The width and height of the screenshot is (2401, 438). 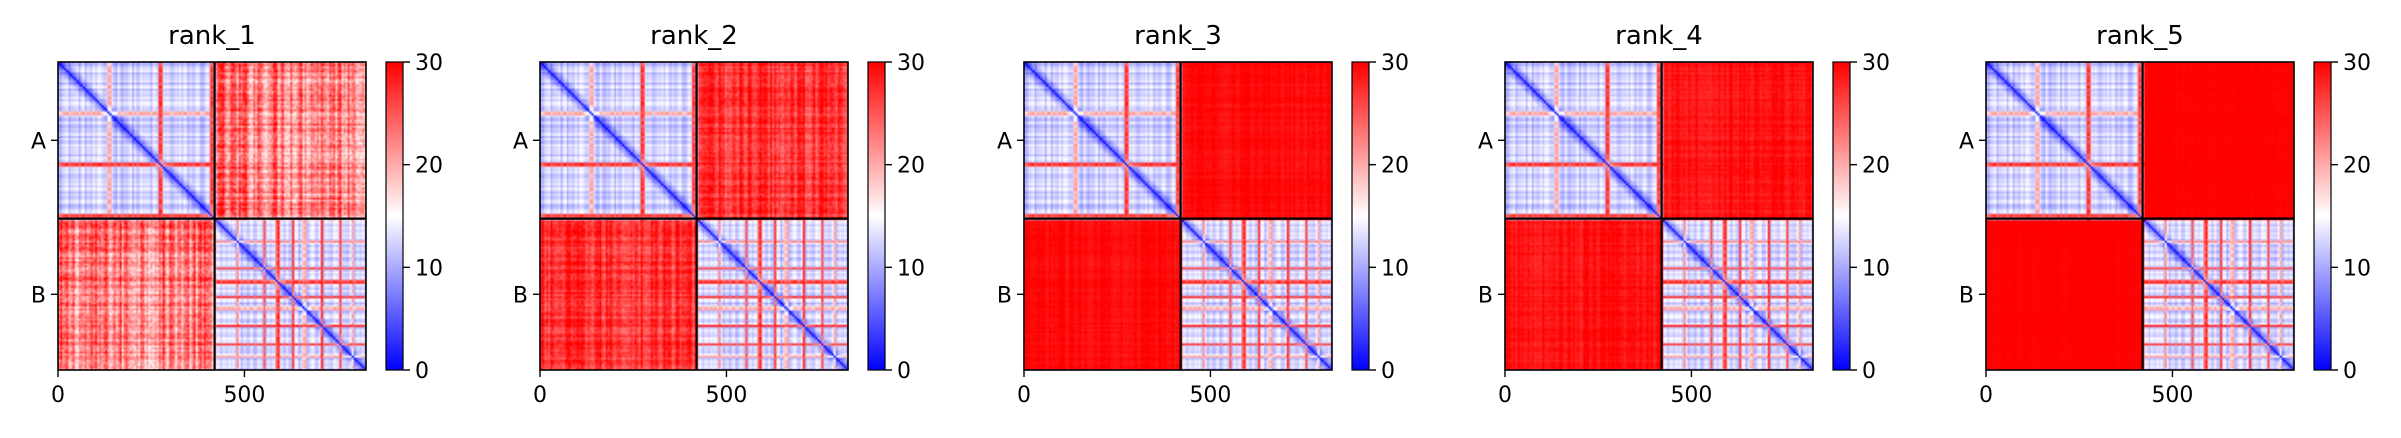 I want to click on panel-title: rank_5, so click(x=2140, y=36).